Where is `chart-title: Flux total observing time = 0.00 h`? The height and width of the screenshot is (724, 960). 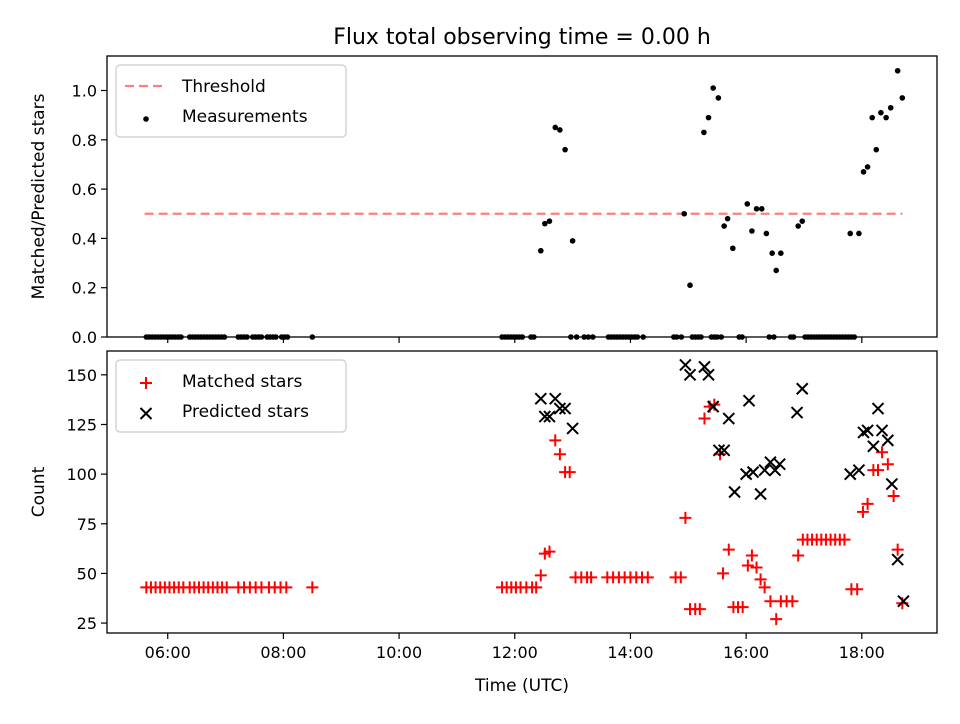 chart-title: Flux total observing time = 0.00 h is located at coordinates (522, 37).